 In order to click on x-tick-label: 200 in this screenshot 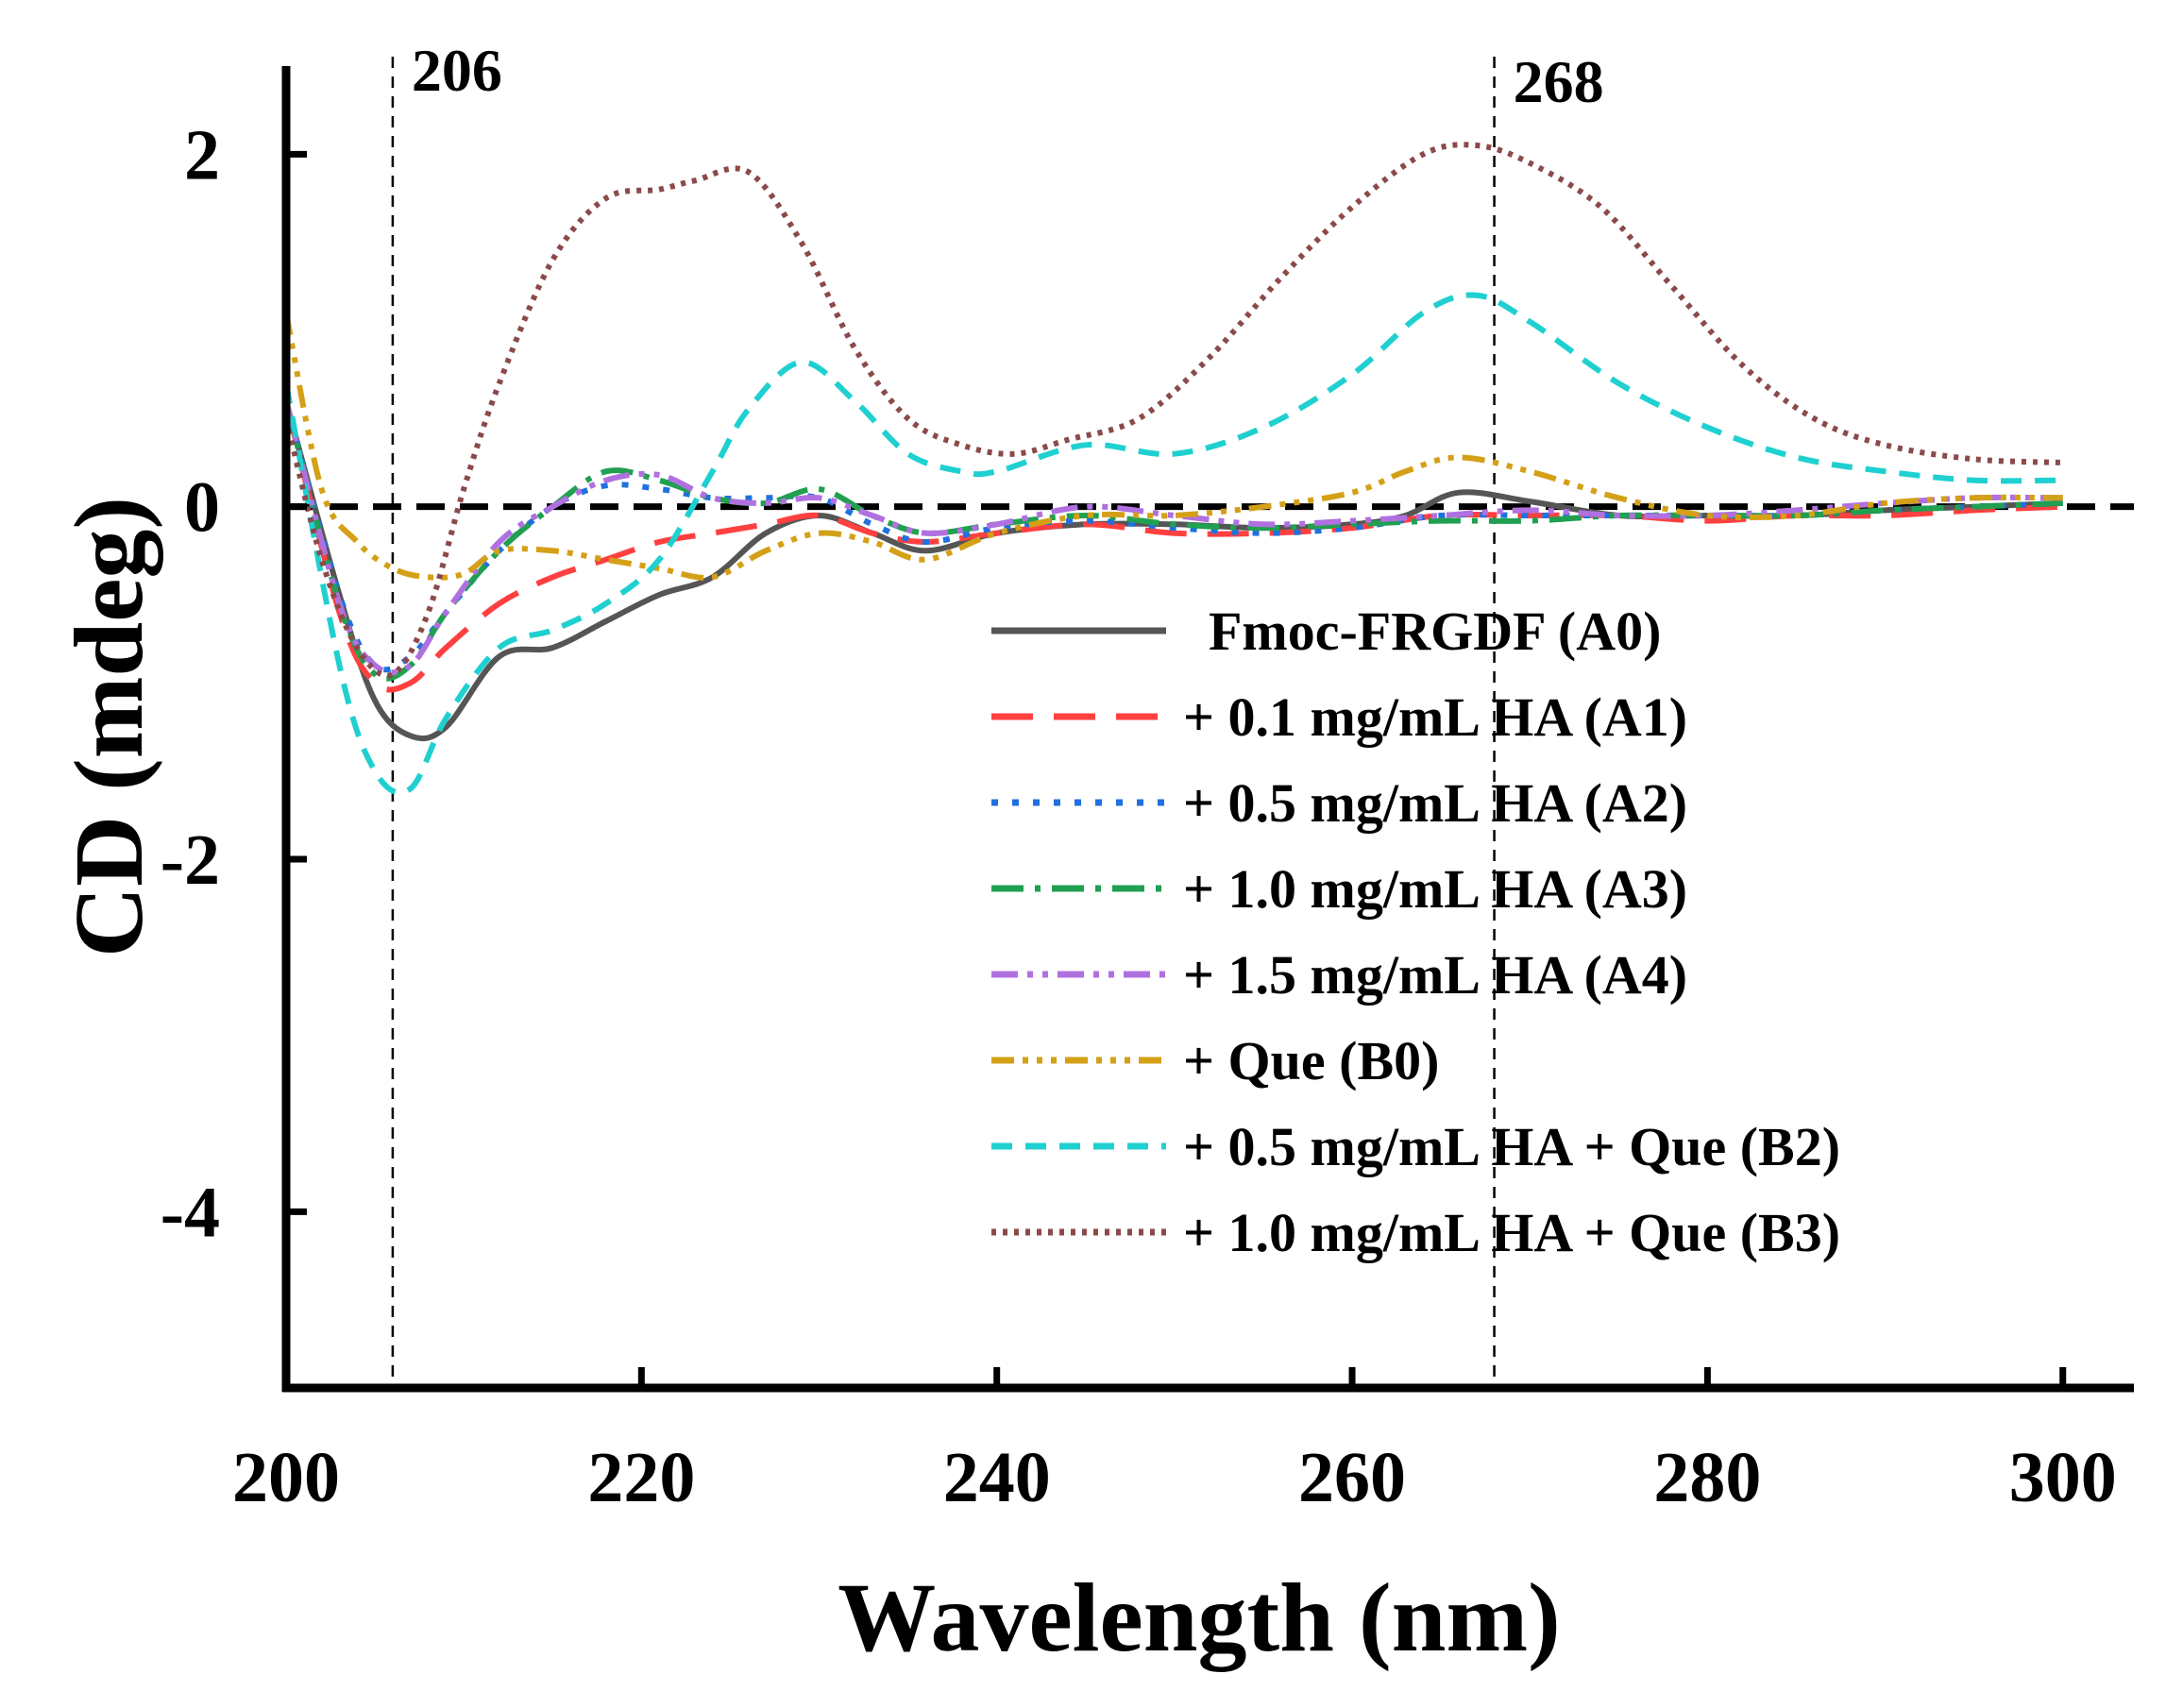, I will do `click(286, 1477)`.